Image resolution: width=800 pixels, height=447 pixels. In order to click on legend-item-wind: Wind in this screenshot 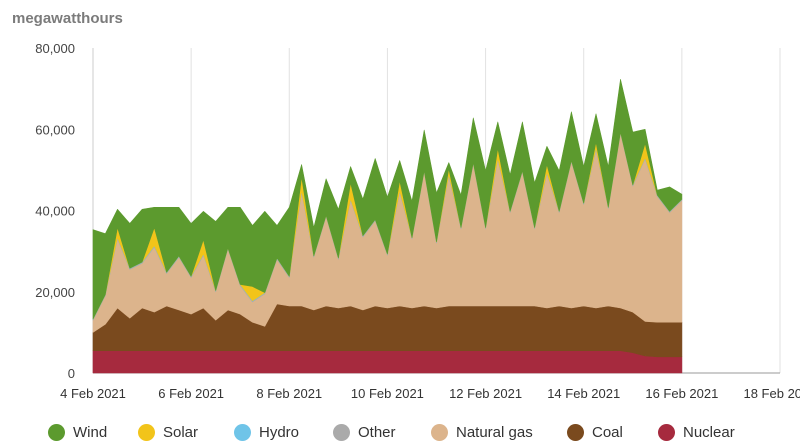, I will do `click(77, 432)`.